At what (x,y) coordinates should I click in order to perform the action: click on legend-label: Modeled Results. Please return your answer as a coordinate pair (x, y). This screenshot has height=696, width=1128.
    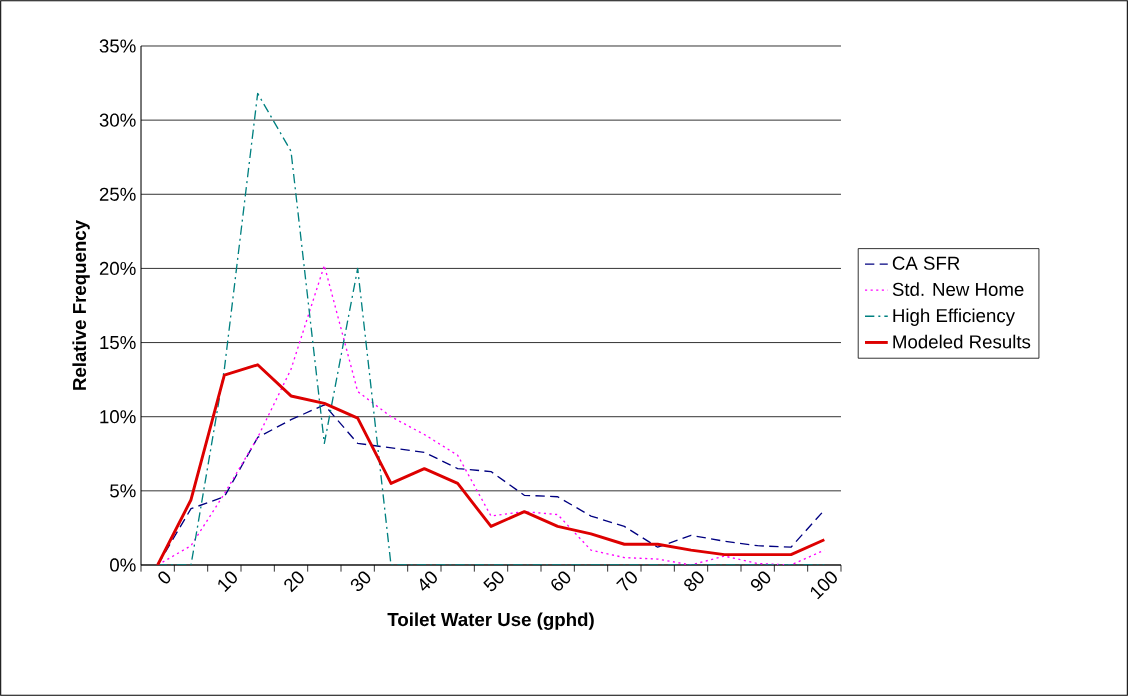
    Looking at the image, I should click on (962, 341).